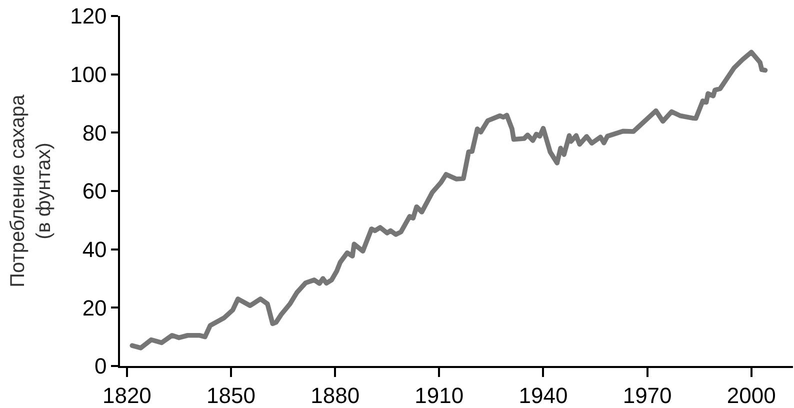 This screenshot has height=408, width=794. Describe the element at coordinates (88, 75) in the screenshot. I see `y-tick-label: 100` at that location.